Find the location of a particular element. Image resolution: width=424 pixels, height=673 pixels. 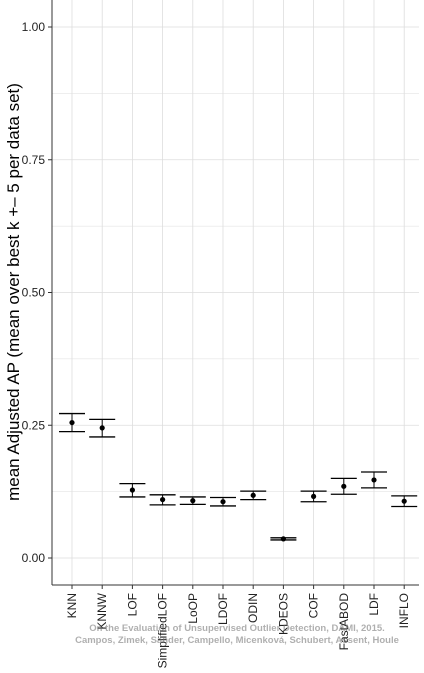

x-tick-label: INFLO is located at coordinates (404, 610).